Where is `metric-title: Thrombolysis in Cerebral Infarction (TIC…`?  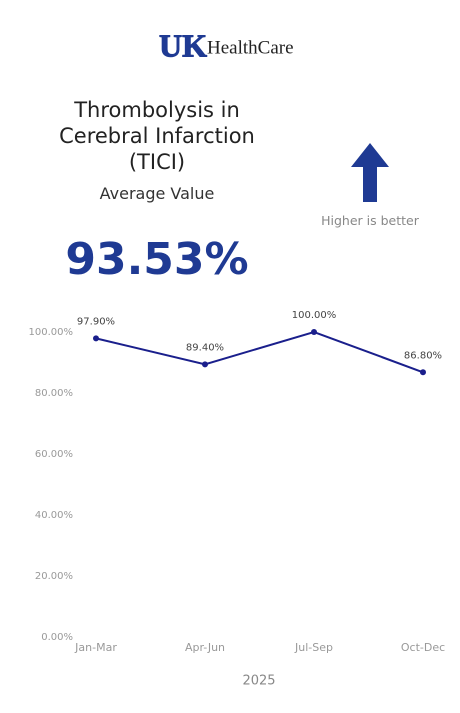 metric-title: Thrombolysis in Cerebral Infarction (TIC… is located at coordinates (157, 136).